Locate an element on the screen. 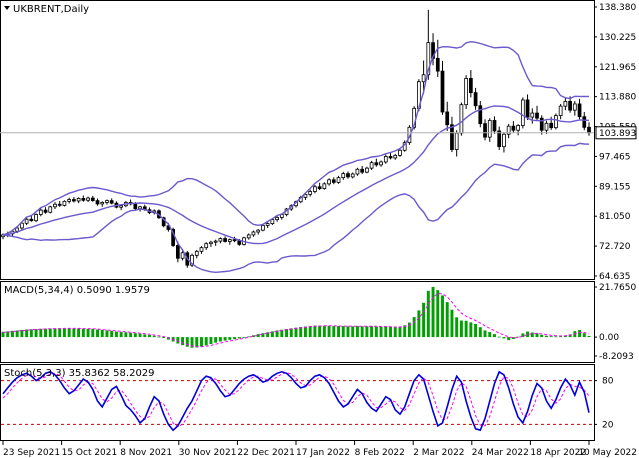 The image size is (639, 458). stoch-axis: 80 20 is located at coordinates (604, 403).